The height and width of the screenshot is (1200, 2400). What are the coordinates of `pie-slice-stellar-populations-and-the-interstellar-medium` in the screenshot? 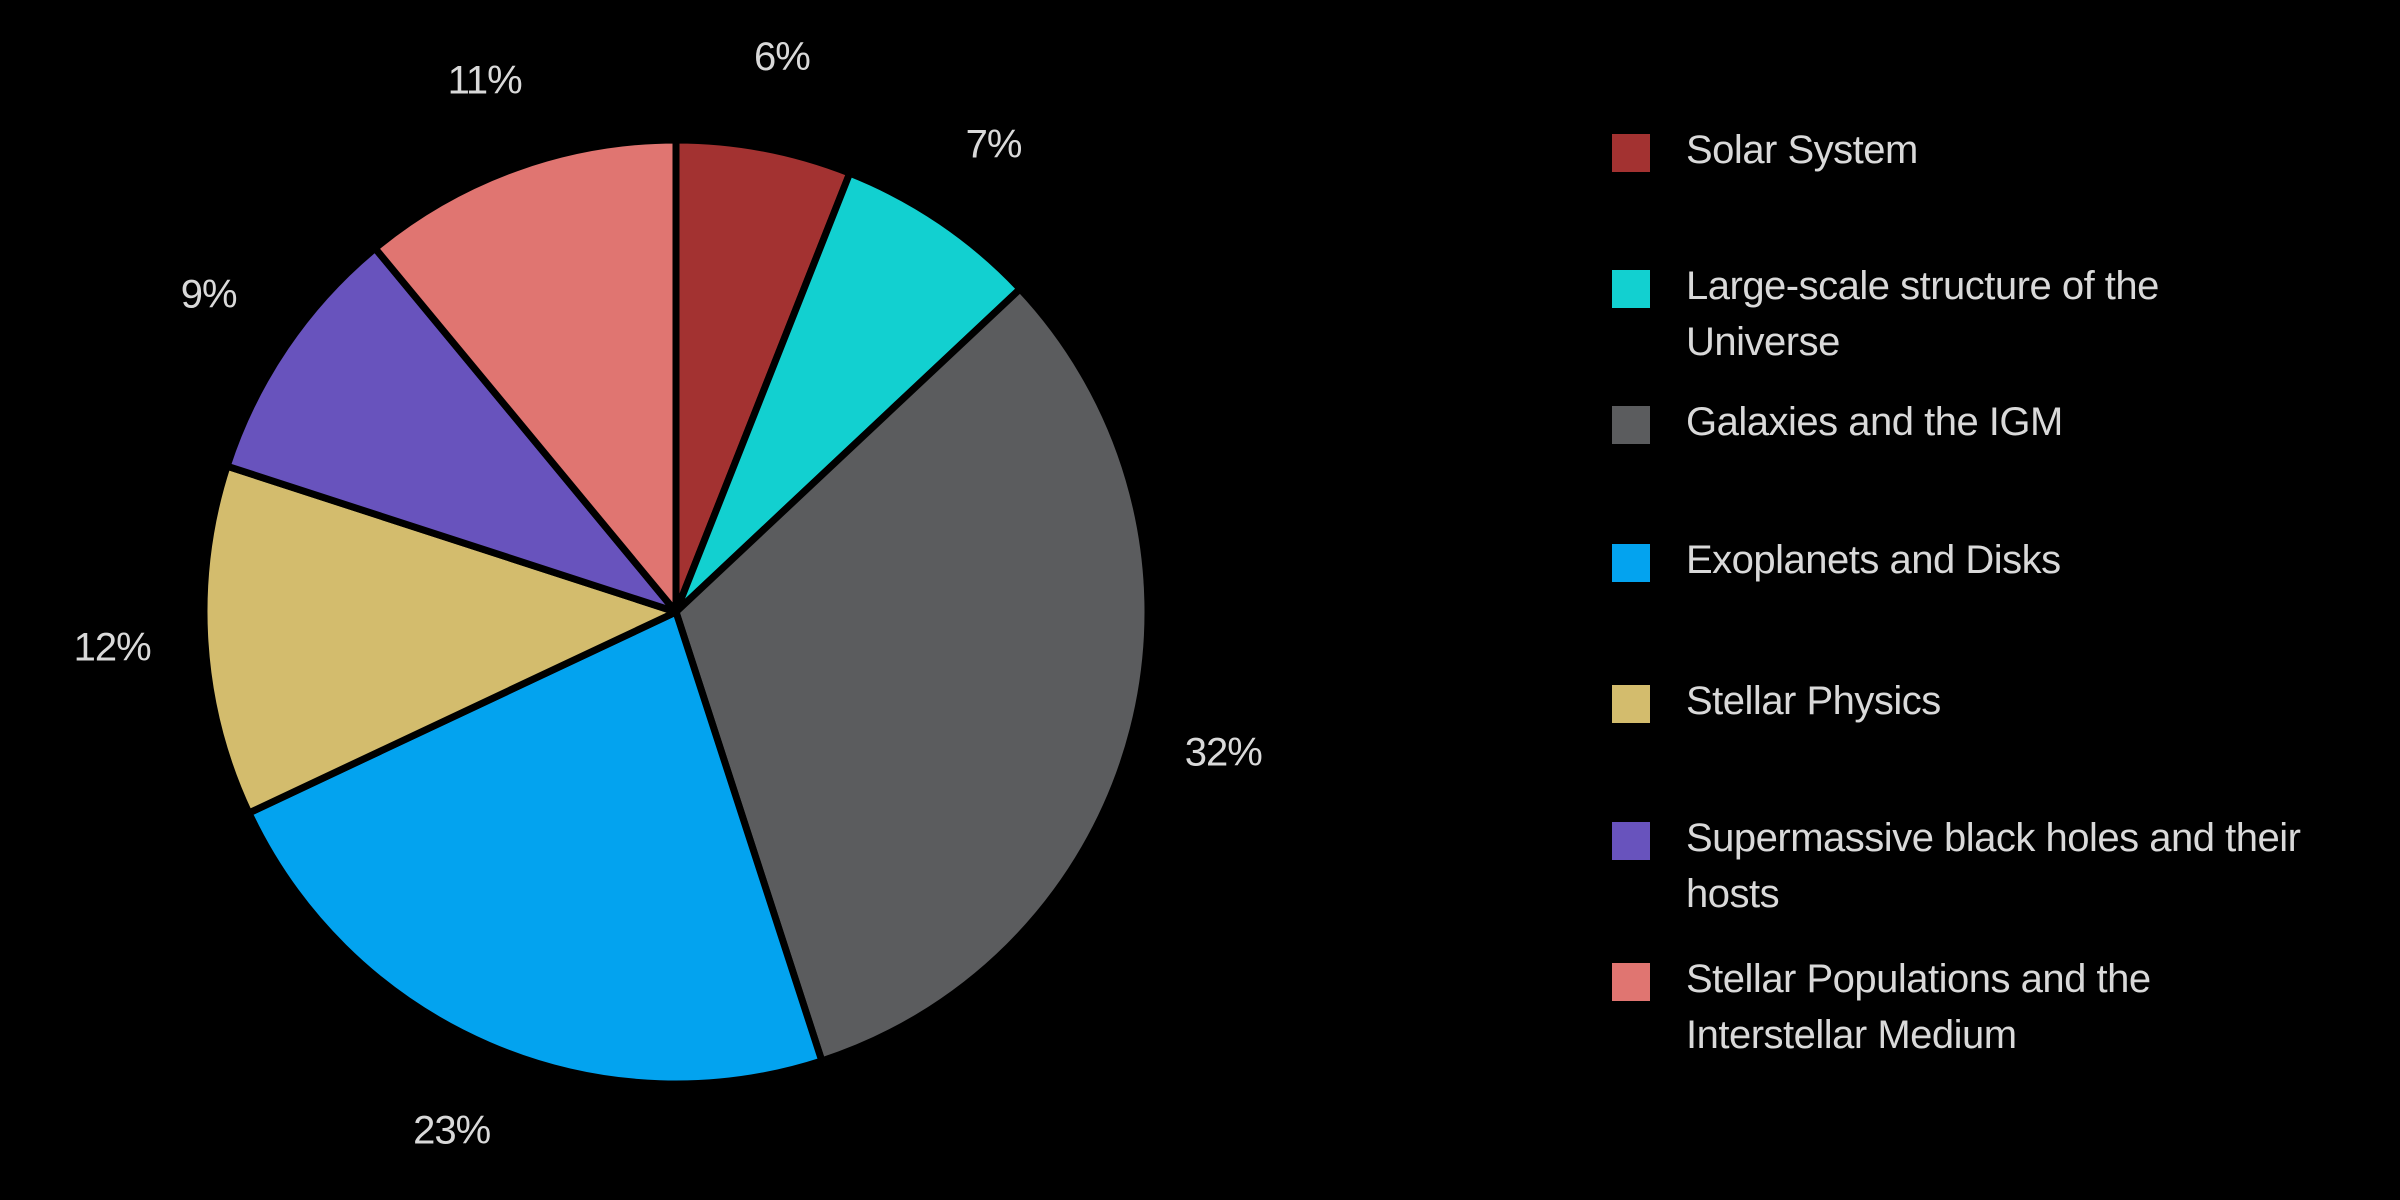 It's located at (525, 376).